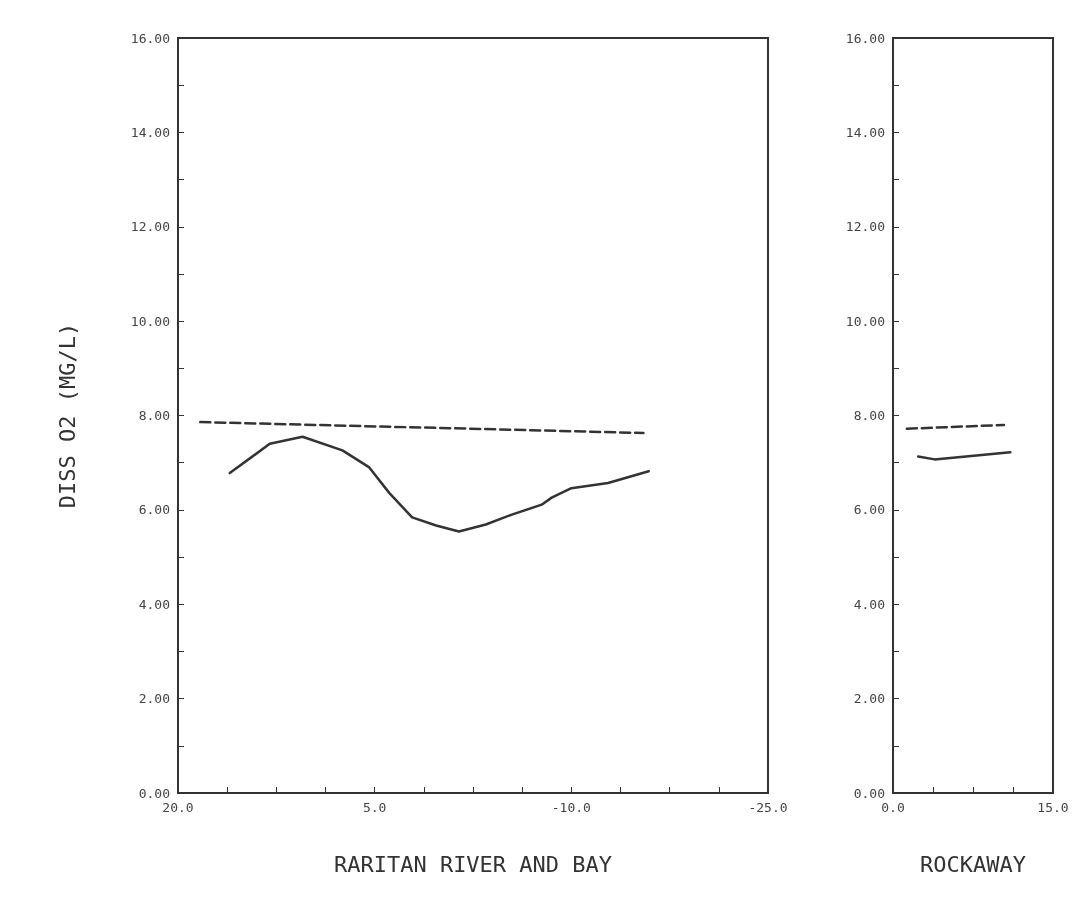 The image size is (1091, 913). What do you see at coordinates (374, 807) in the screenshot?
I see `x-tick-label: 5.0` at bounding box center [374, 807].